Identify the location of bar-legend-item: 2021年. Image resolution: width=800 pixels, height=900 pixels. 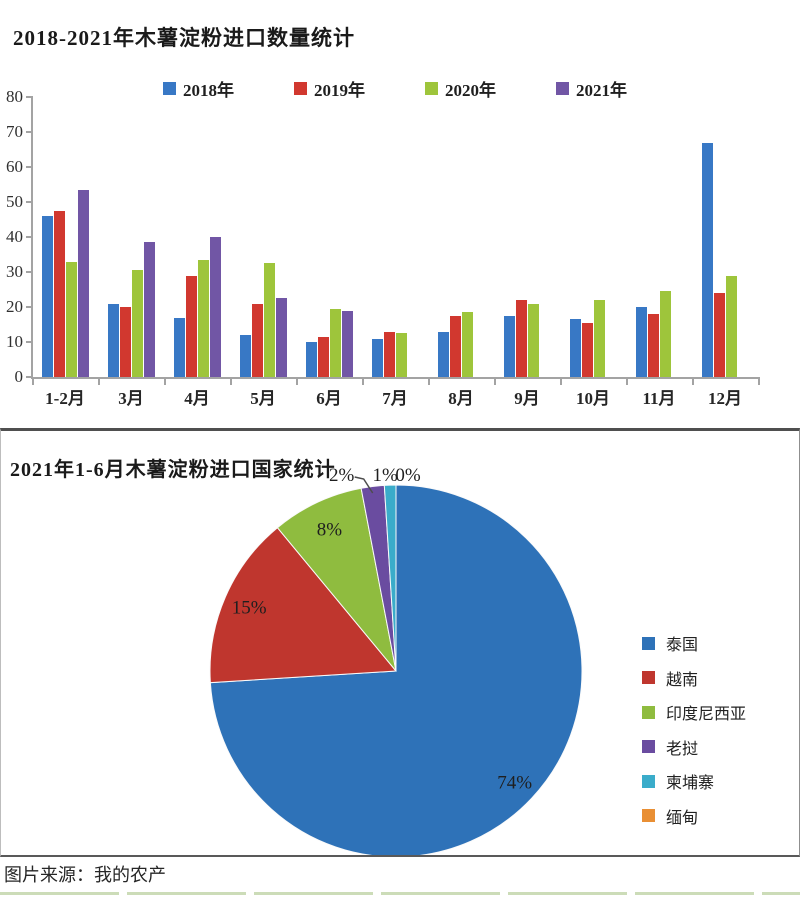
(591, 88).